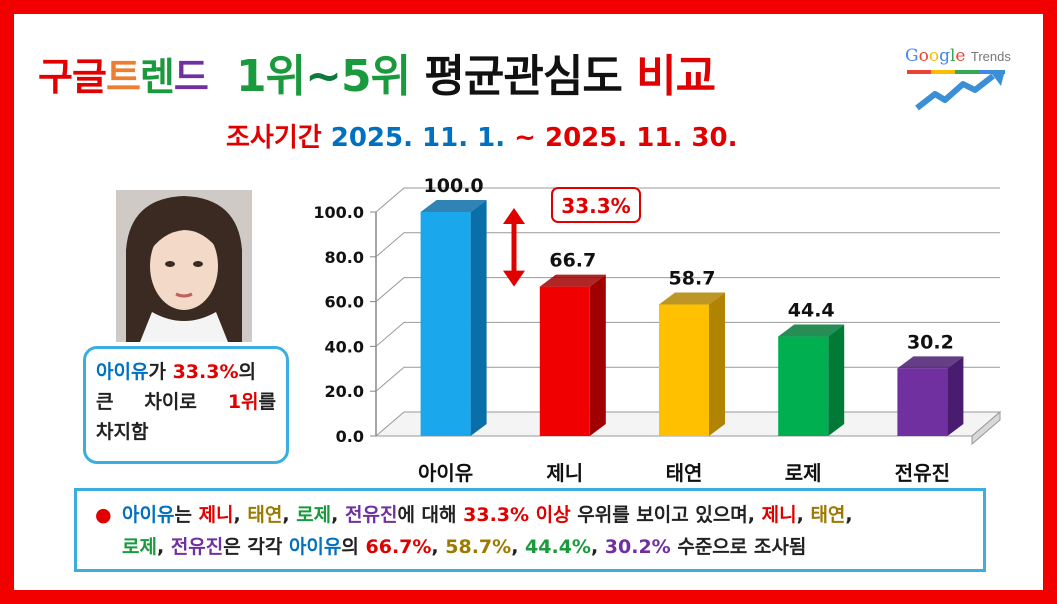 This screenshot has height=604, width=1057. What do you see at coordinates (666, 515) in the screenshot?
I see `summary-text: 우위를 보이고 있으며,` at bounding box center [666, 515].